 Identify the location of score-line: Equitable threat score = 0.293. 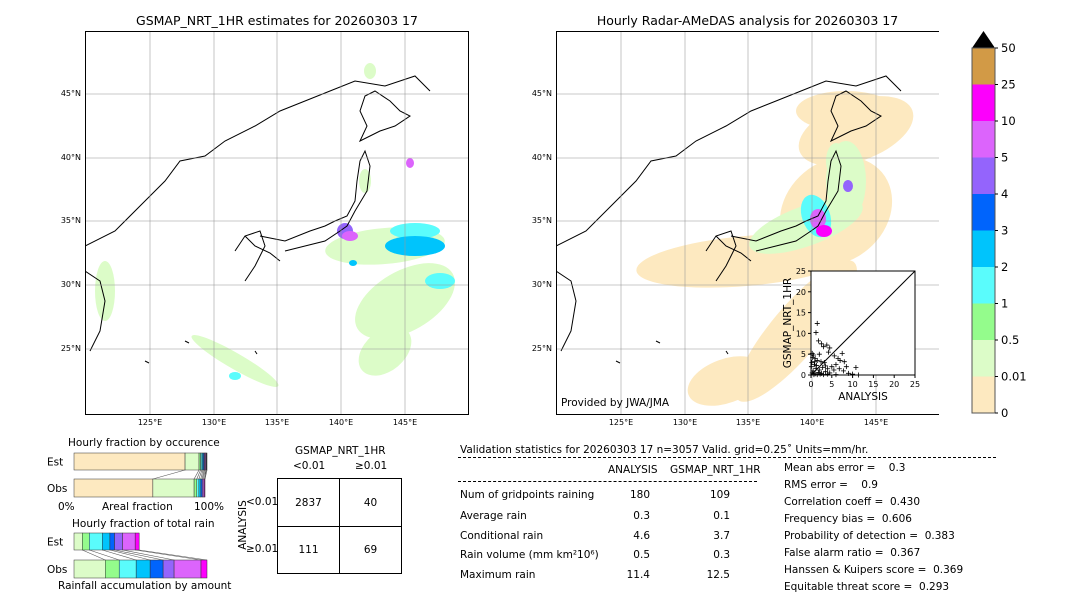
(867, 587).